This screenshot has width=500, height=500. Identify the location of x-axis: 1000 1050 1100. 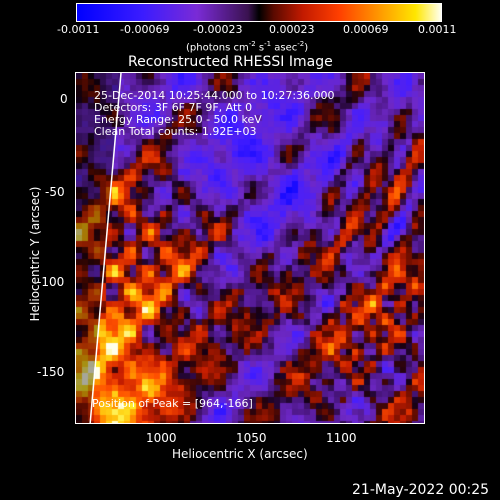
(250, 440).